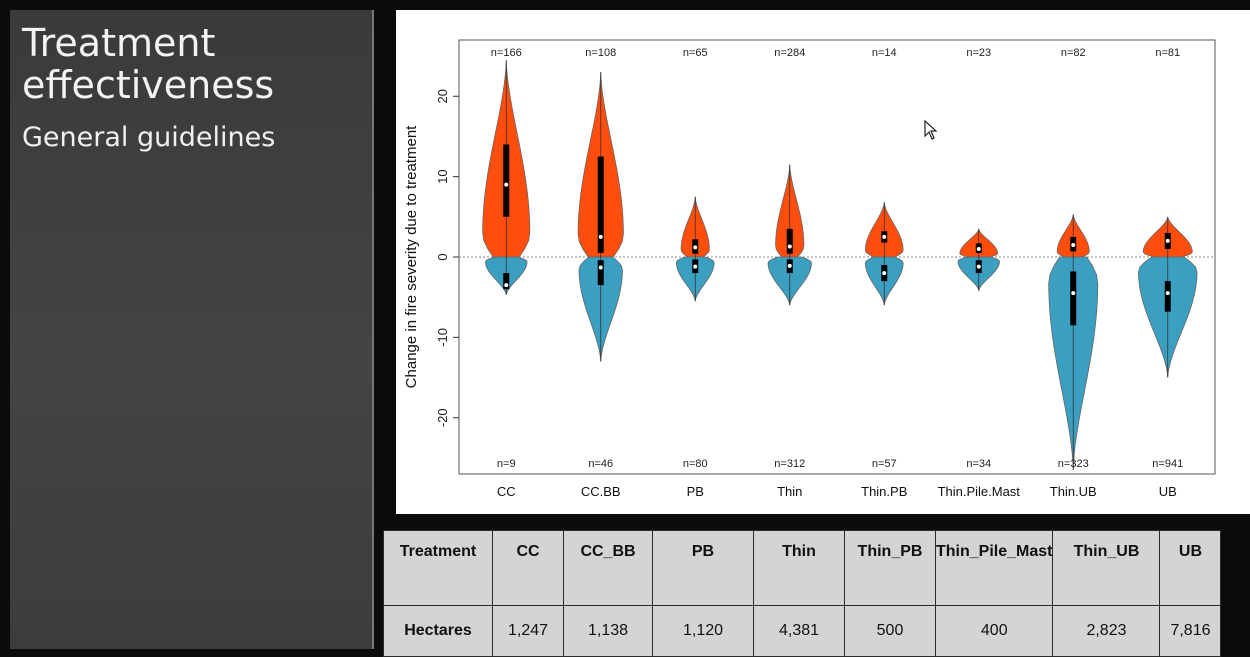 Image resolution: width=1250 pixels, height=657 pixels. I want to click on table-row-label: Hectares, so click(438, 631).